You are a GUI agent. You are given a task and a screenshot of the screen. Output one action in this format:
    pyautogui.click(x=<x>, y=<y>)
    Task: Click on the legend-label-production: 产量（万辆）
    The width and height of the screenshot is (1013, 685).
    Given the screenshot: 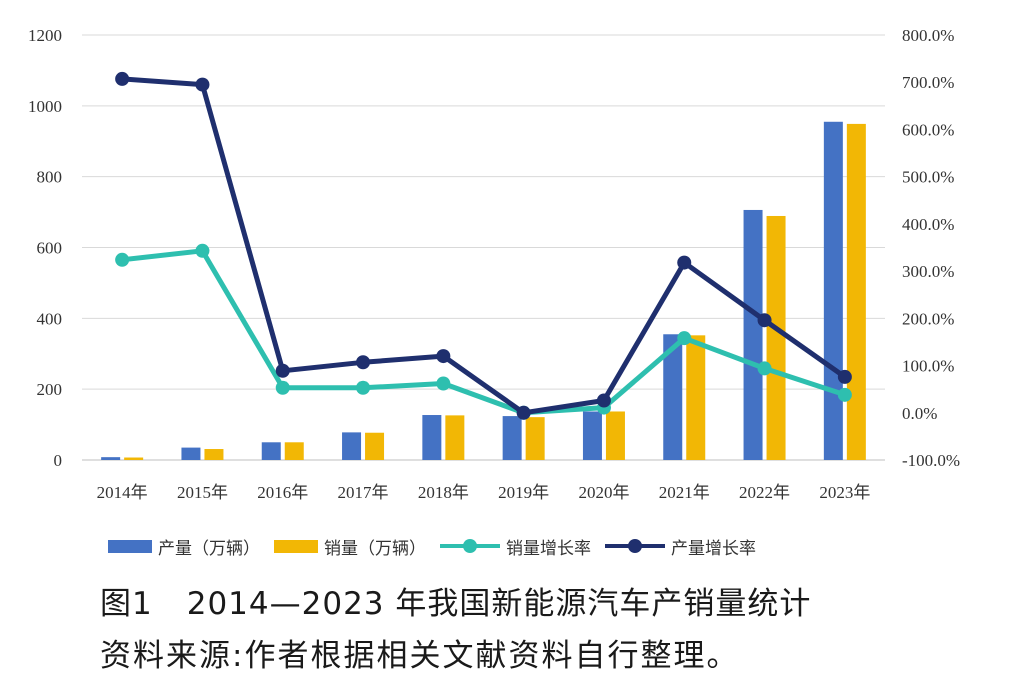 What is the action you would take?
    pyautogui.click(x=209, y=548)
    